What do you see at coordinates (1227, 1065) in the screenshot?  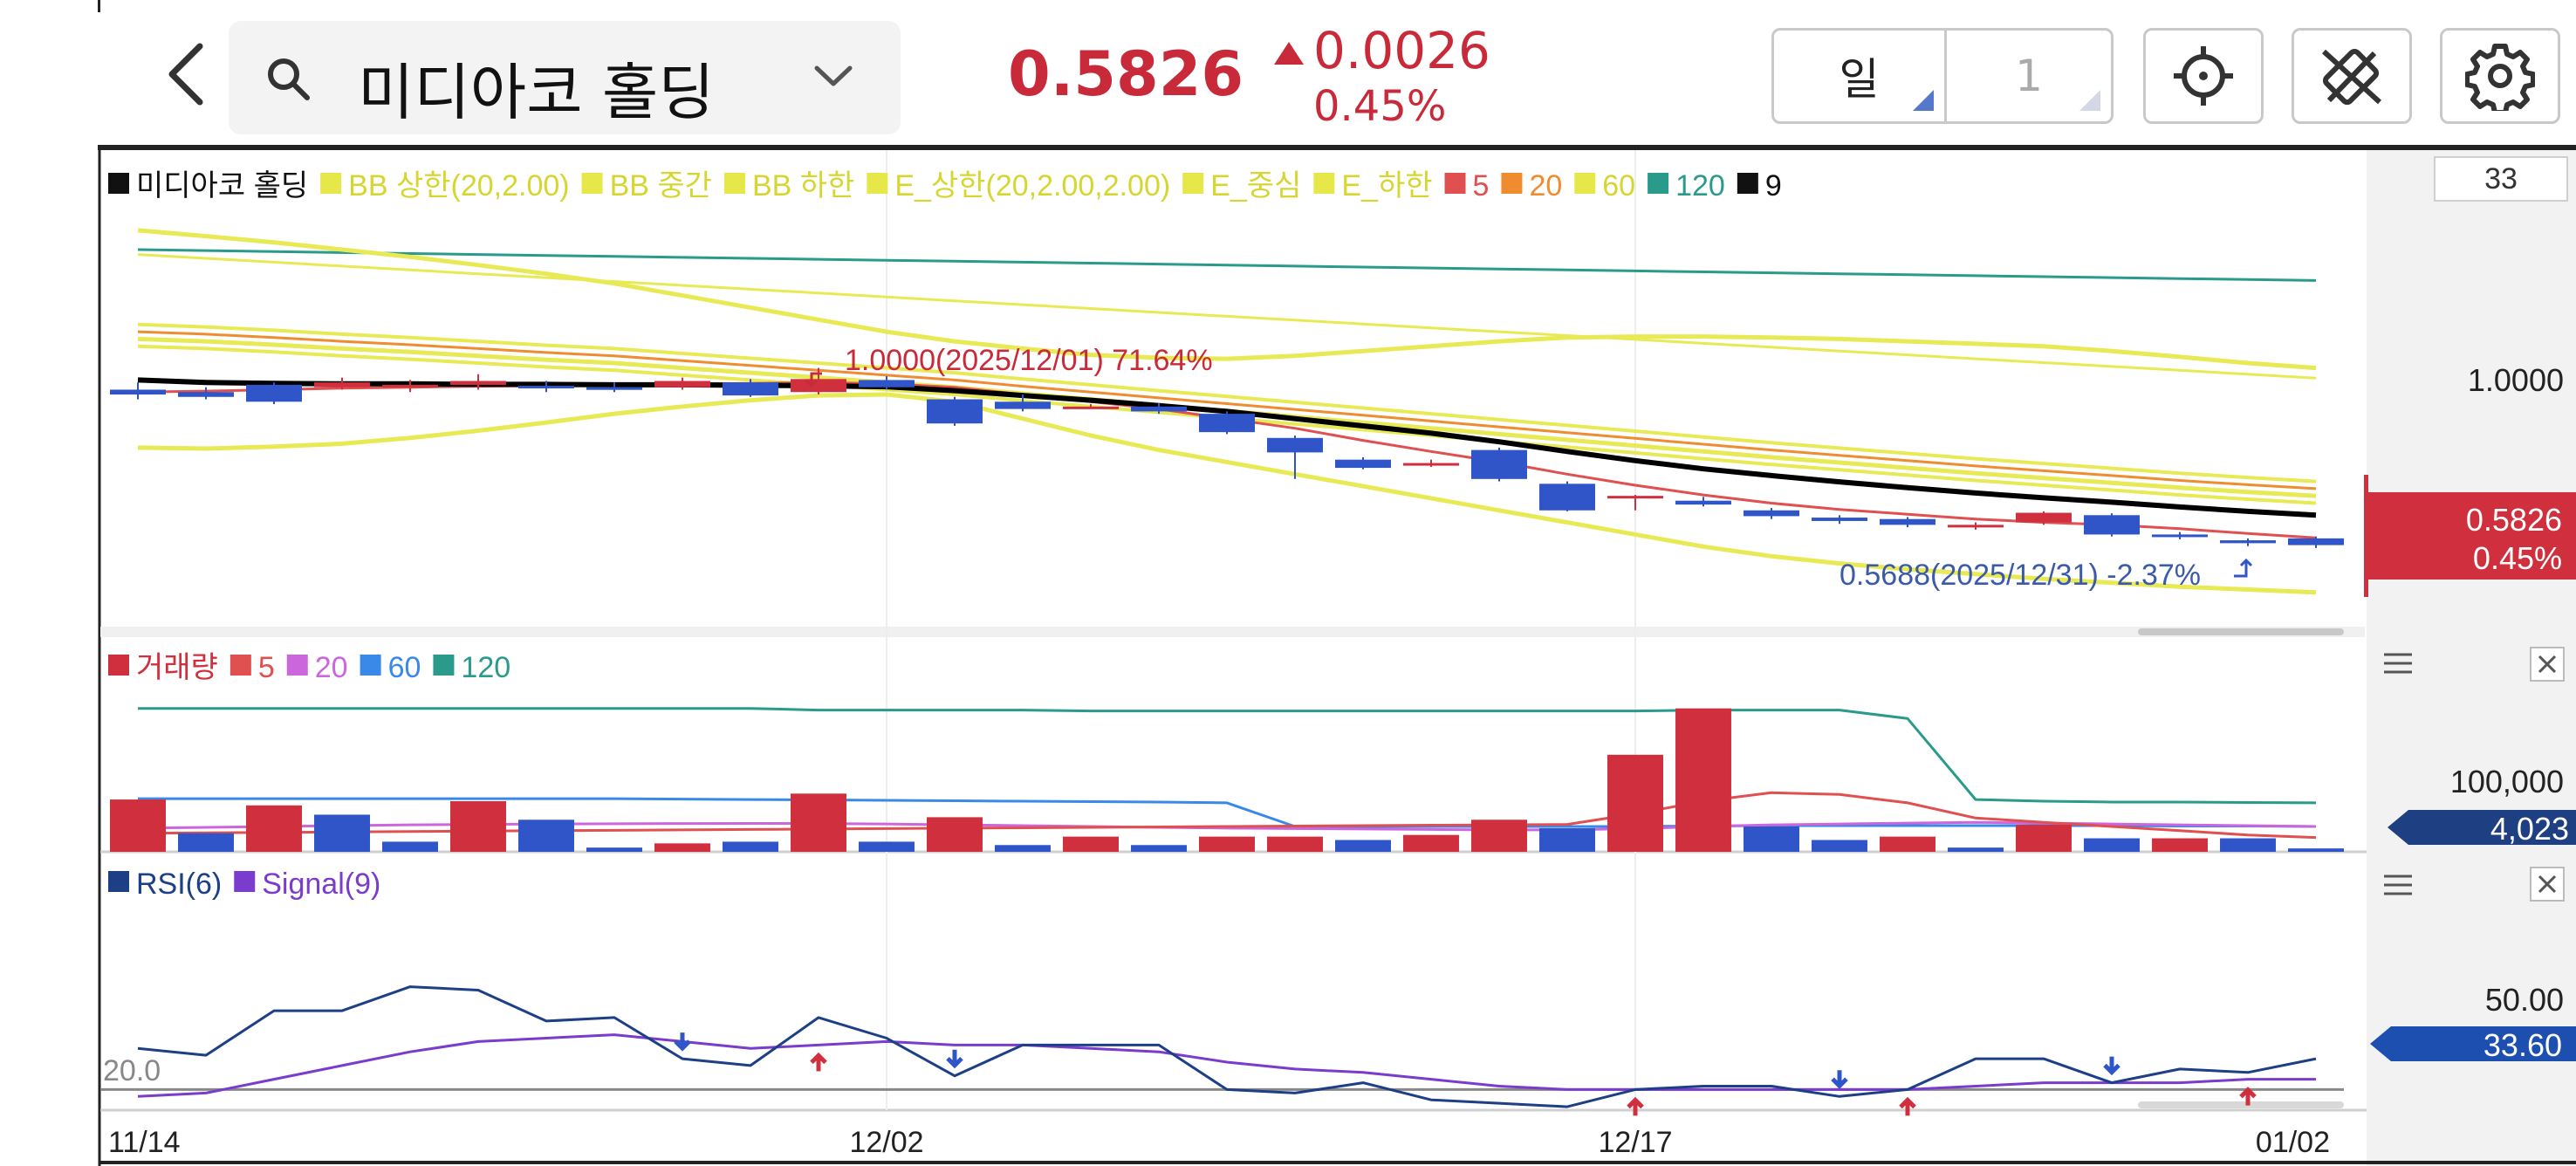 I see `signal-line` at bounding box center [1227, 1065].